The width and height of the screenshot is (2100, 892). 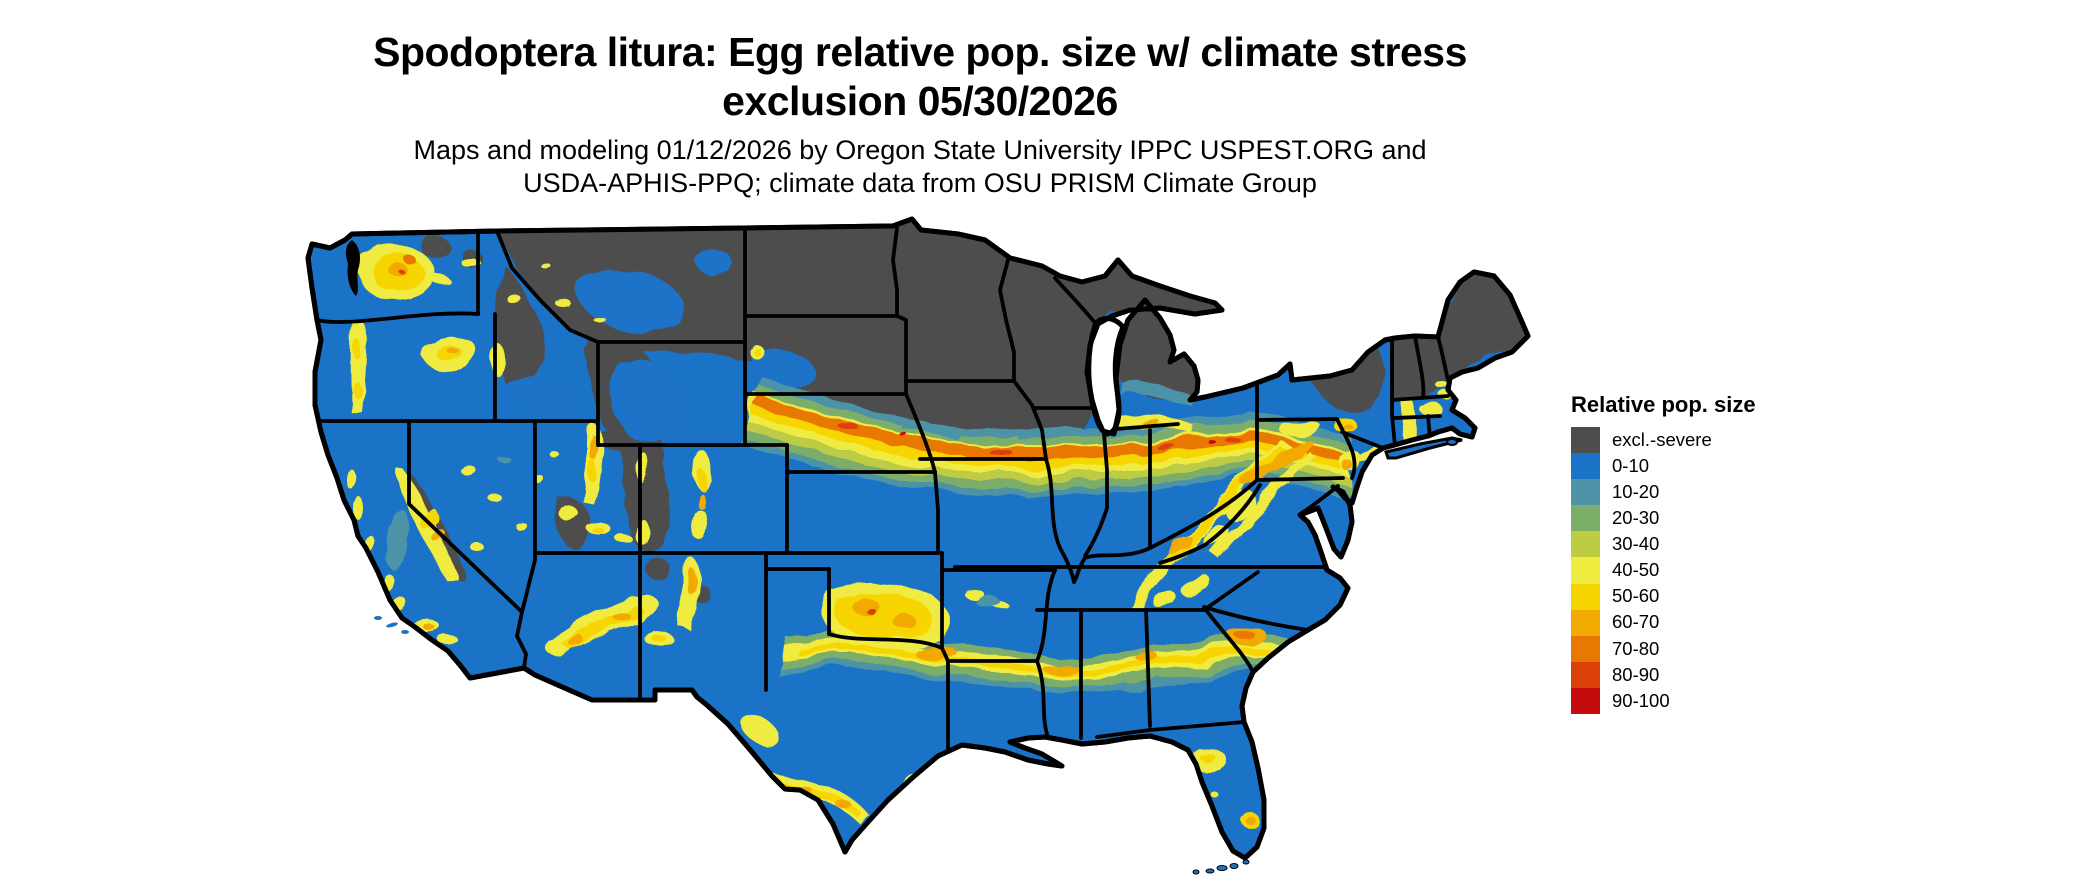 What do you see at coordinates (1641, 700) in the screenshot?
I see `legend-label: 90-100` at bounding box center [1641, 700].